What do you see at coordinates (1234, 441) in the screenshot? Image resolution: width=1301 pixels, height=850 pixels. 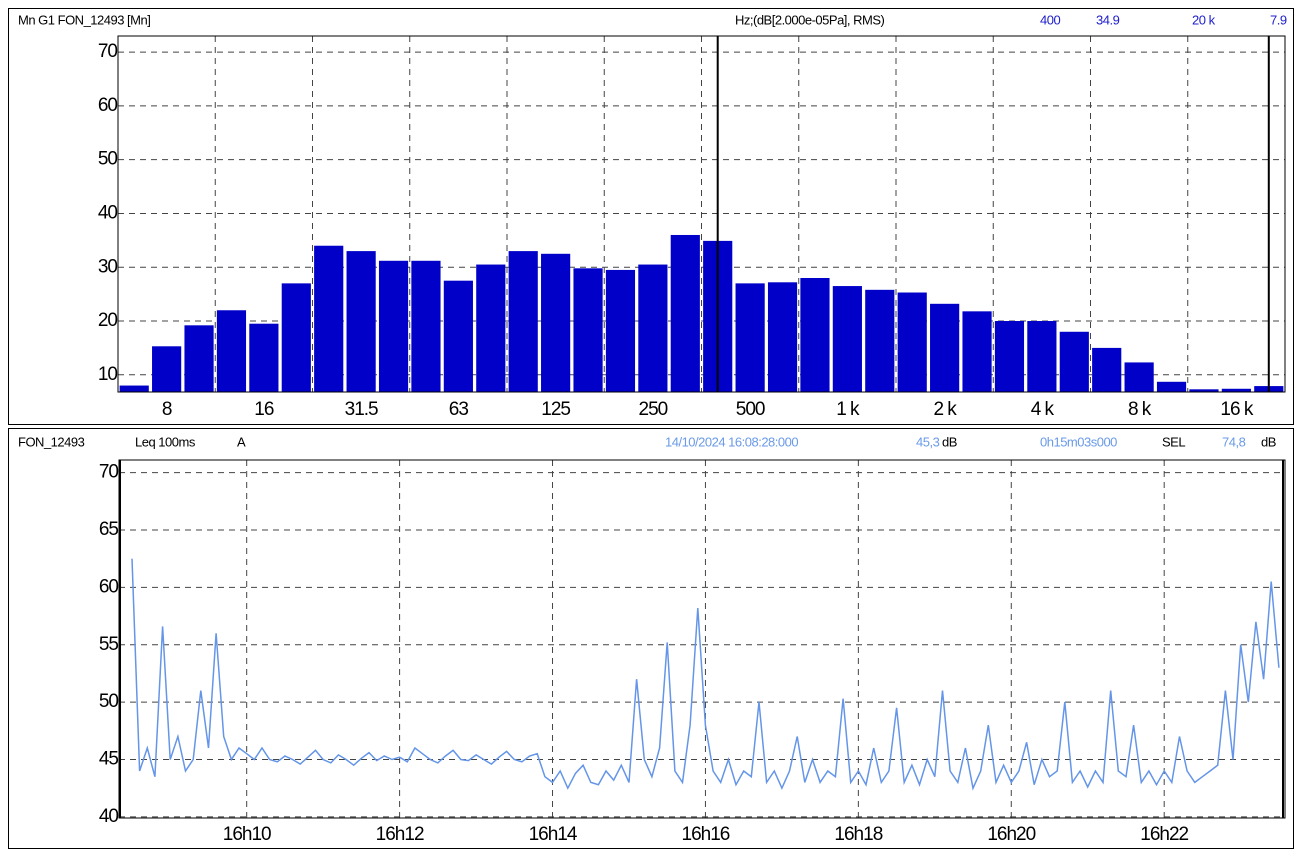 I see `sel-value: 74,8` at bounding box center [1234, 441].